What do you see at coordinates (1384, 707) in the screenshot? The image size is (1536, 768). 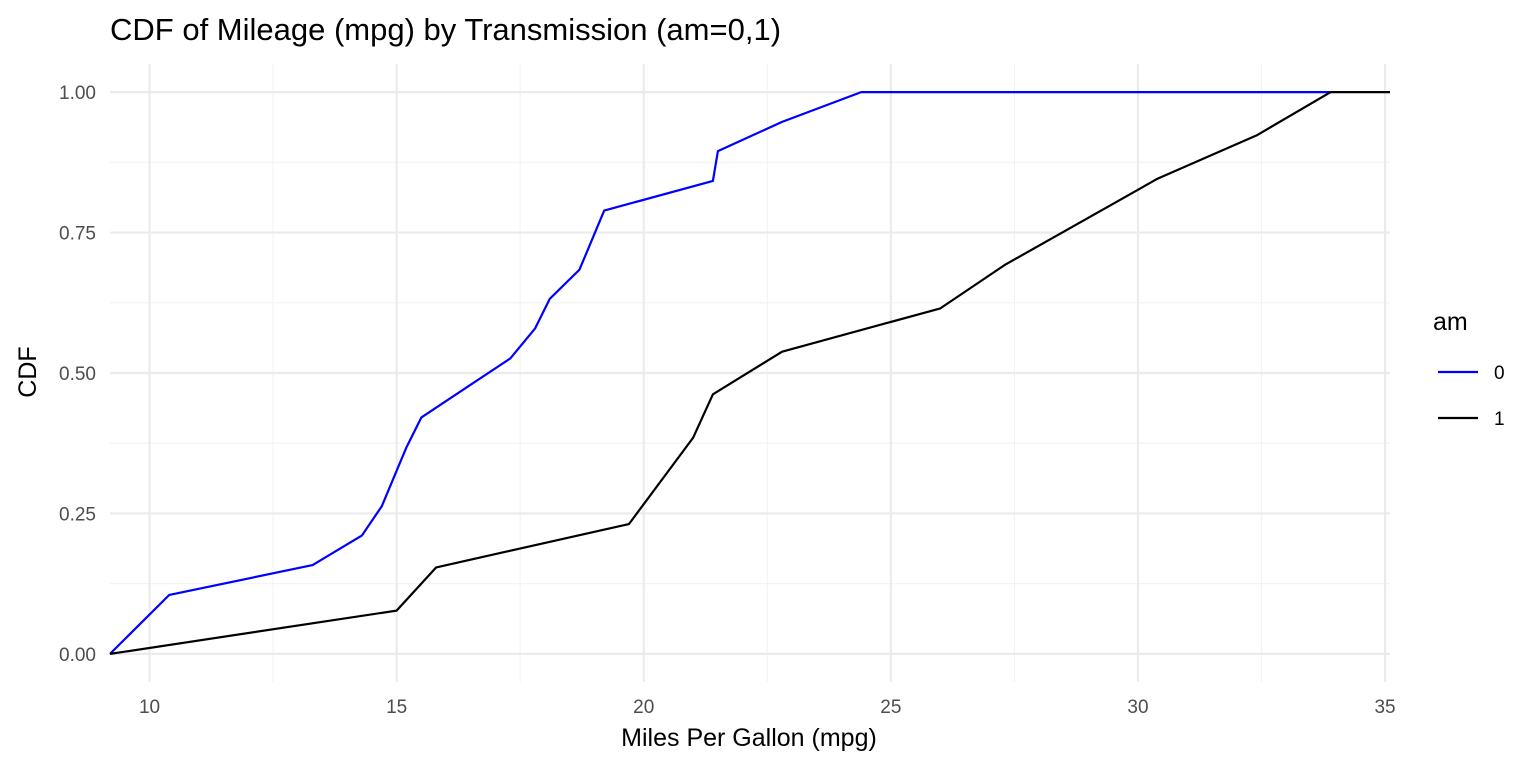 I see `x-tick-label: 35` at bounding box center [1384, 707].